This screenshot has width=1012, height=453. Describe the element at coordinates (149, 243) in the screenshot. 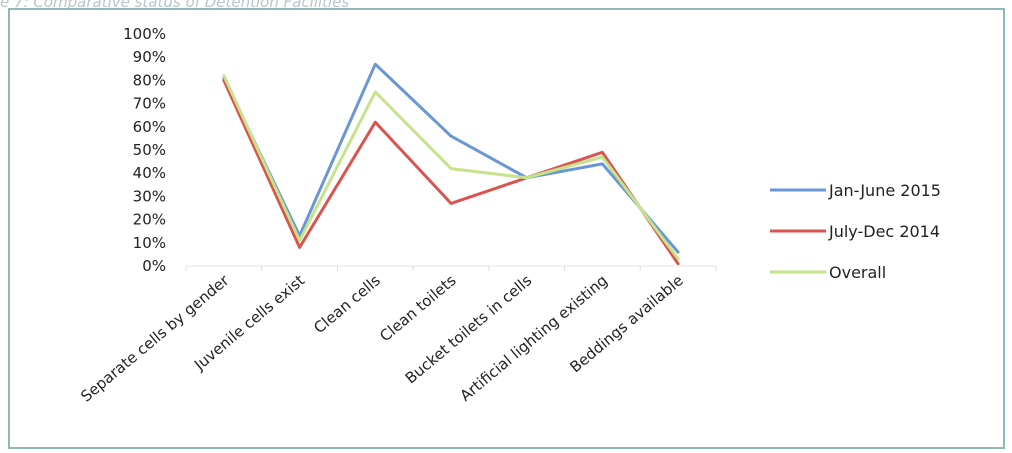

I see `y-tick-label: 10%` at that location.